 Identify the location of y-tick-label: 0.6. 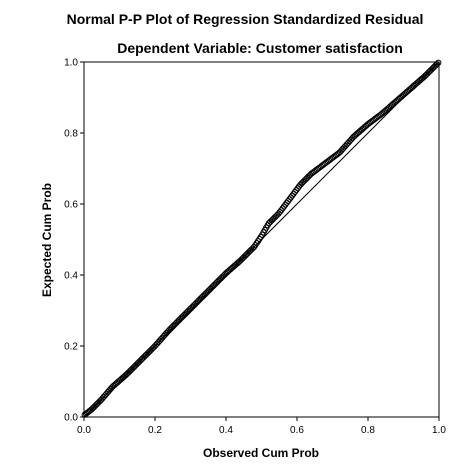
(71, 205).